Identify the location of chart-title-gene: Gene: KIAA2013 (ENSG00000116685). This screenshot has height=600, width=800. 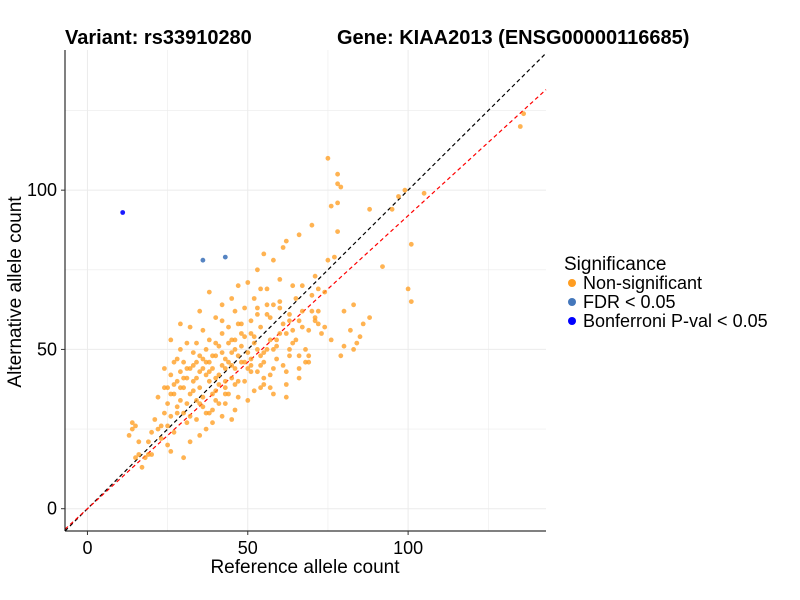
(513, 38).